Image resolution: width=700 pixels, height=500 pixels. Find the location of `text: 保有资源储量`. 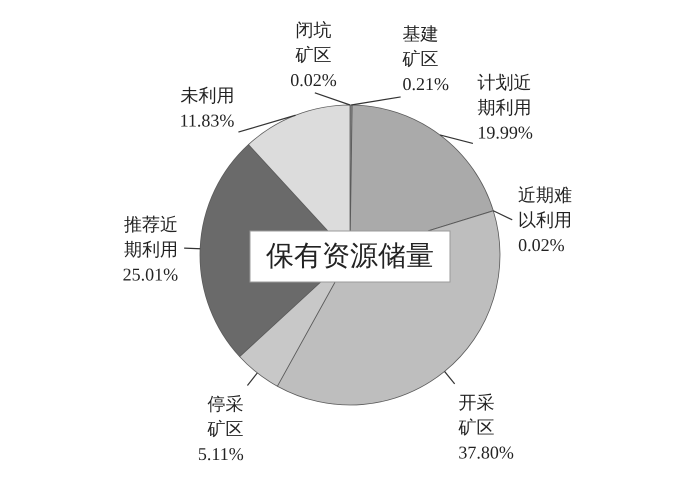

text: 保有资源储量 is located at coordinates (350, 256).